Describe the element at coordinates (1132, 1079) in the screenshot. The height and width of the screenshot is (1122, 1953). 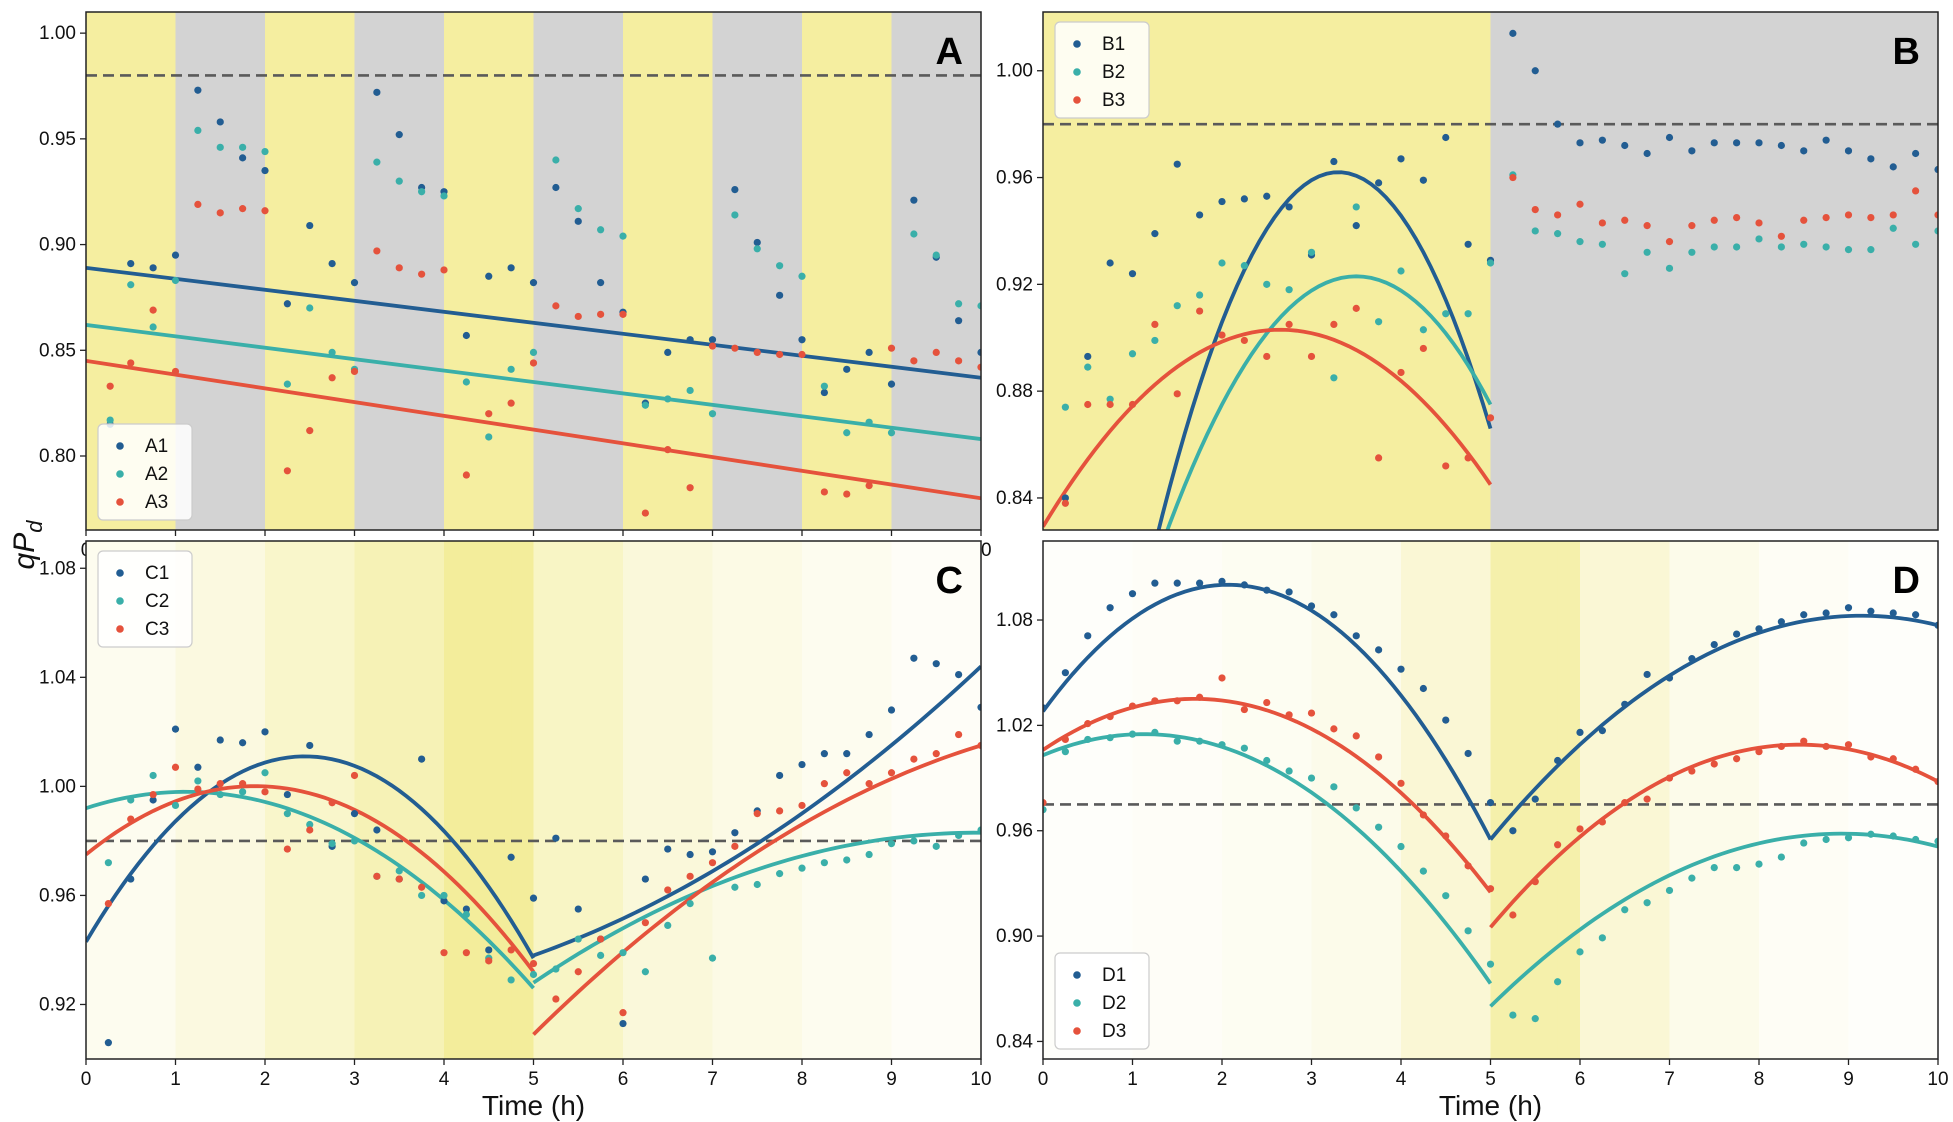
I see `x-tick-label: 1` at that location.